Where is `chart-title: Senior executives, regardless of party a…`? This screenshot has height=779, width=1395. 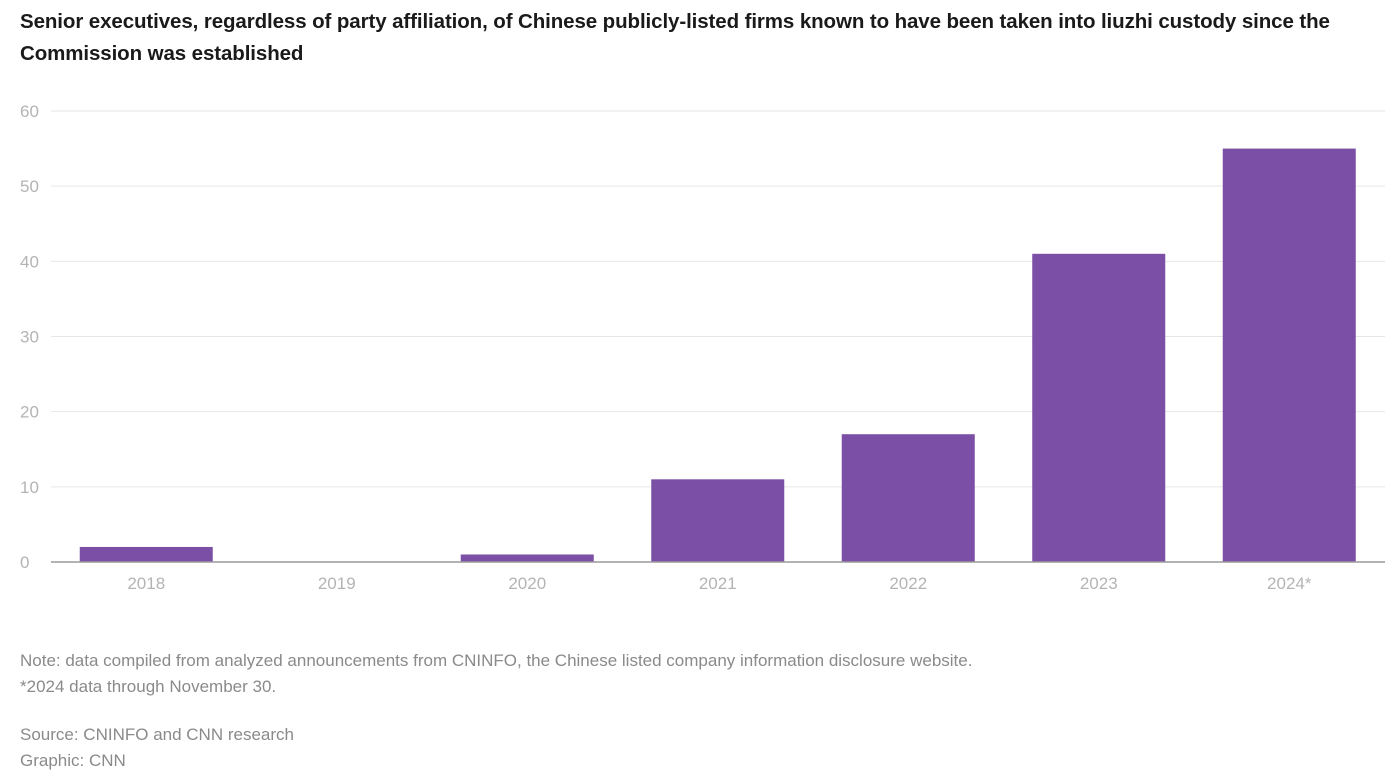 chart-title: Senior executives, regardless of party a… is located at coordinates (675, 37).